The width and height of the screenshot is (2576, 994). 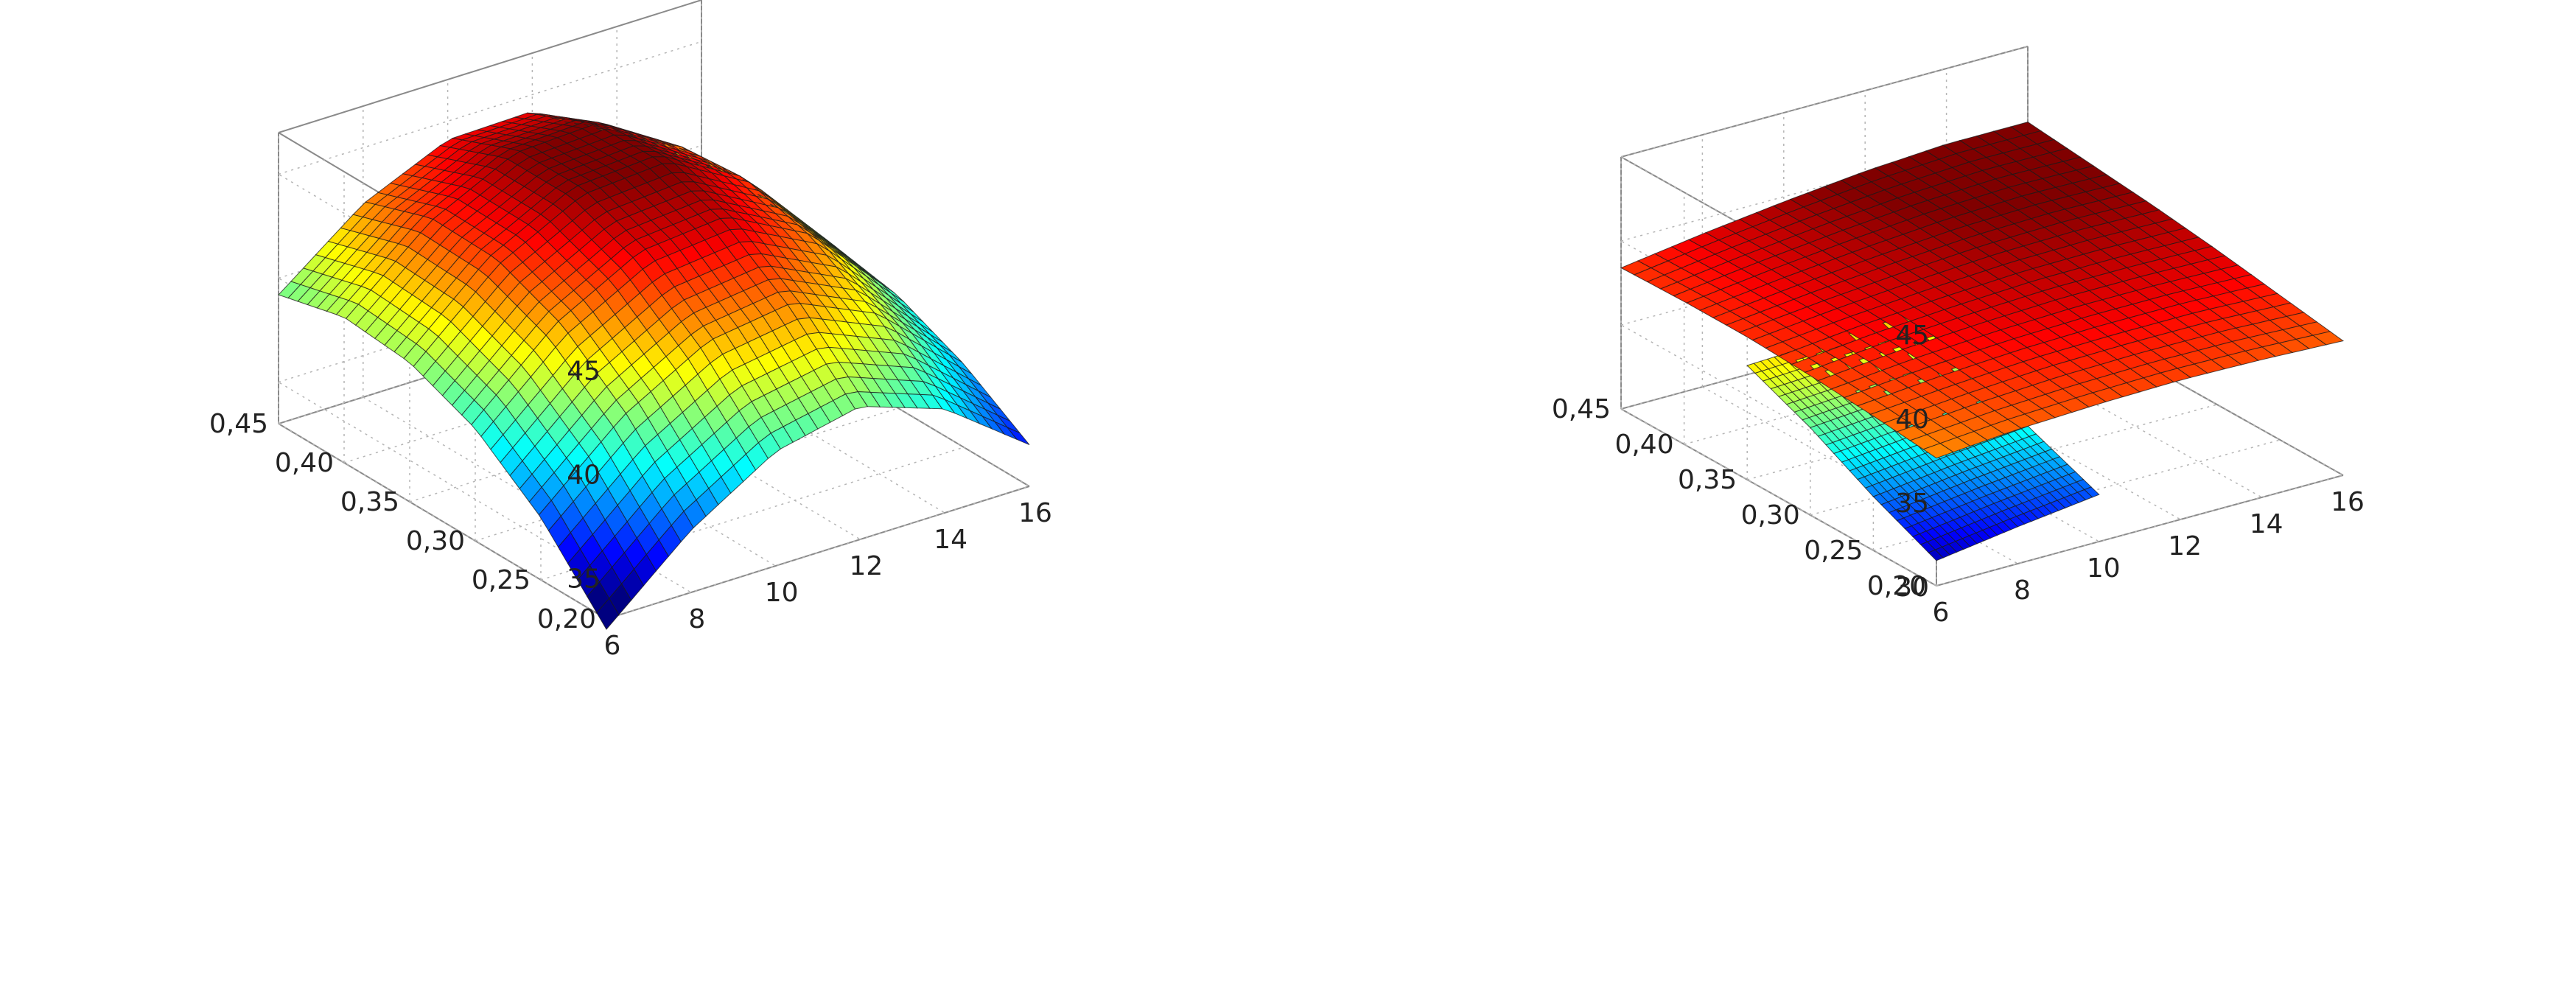 What do you see at coordinates (782, 593) in the screenshot?
I see `panel-a-x-tick-label: 10` at bounding box center [782, 593].